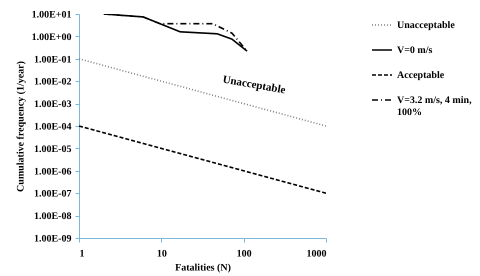  What do you see at coordinates (434, 106) in the screenshot?
I see `legend-label: V=3.2 m/s, 4 min, 100%` at bounding box center [434, 106].